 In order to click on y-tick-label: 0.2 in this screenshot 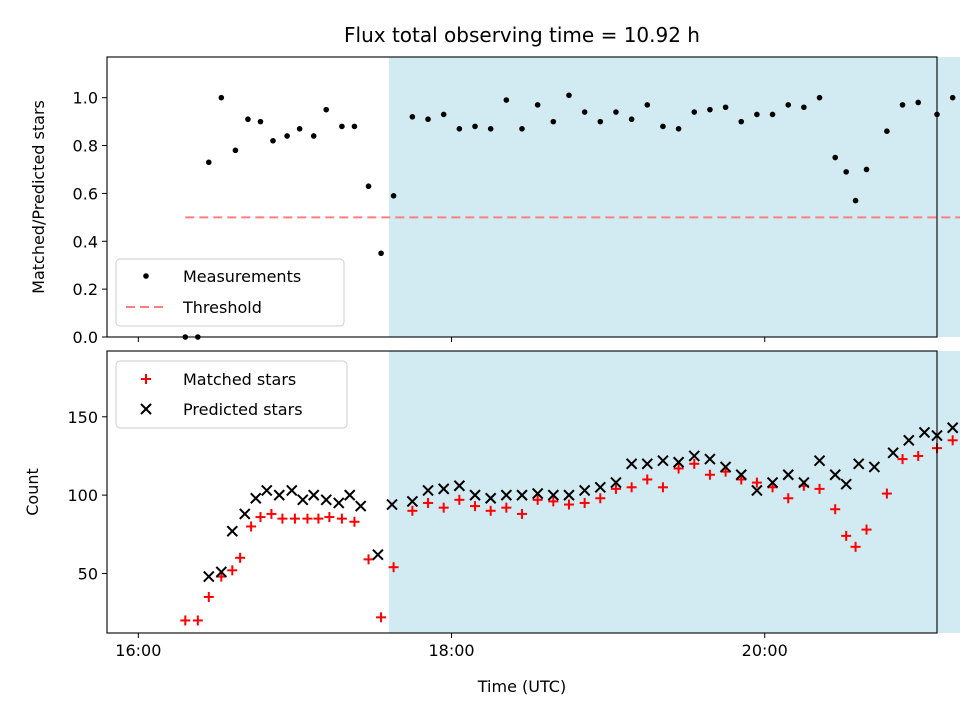, I will do `click(85, 289)`.